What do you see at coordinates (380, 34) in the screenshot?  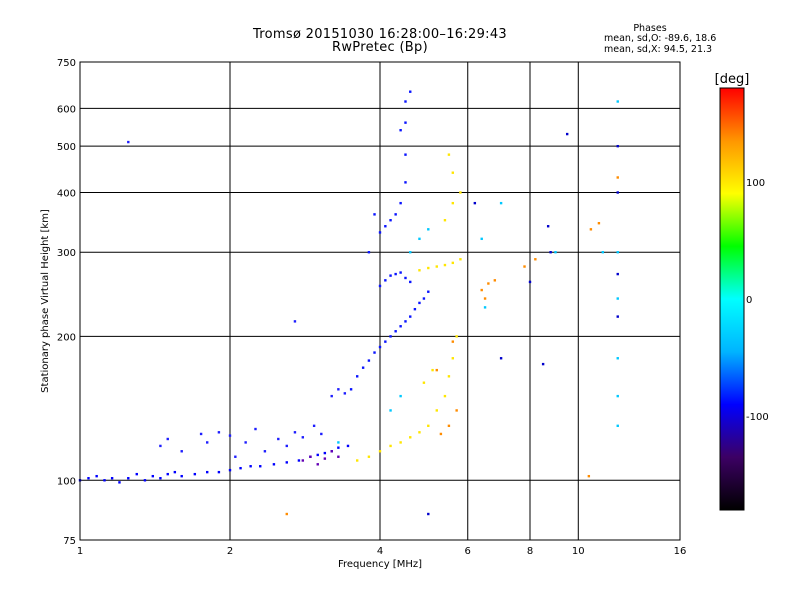 I see `chart-title: Tromsø 20151030 16:28:00–16:29:43` at bounding box center [380, 34].